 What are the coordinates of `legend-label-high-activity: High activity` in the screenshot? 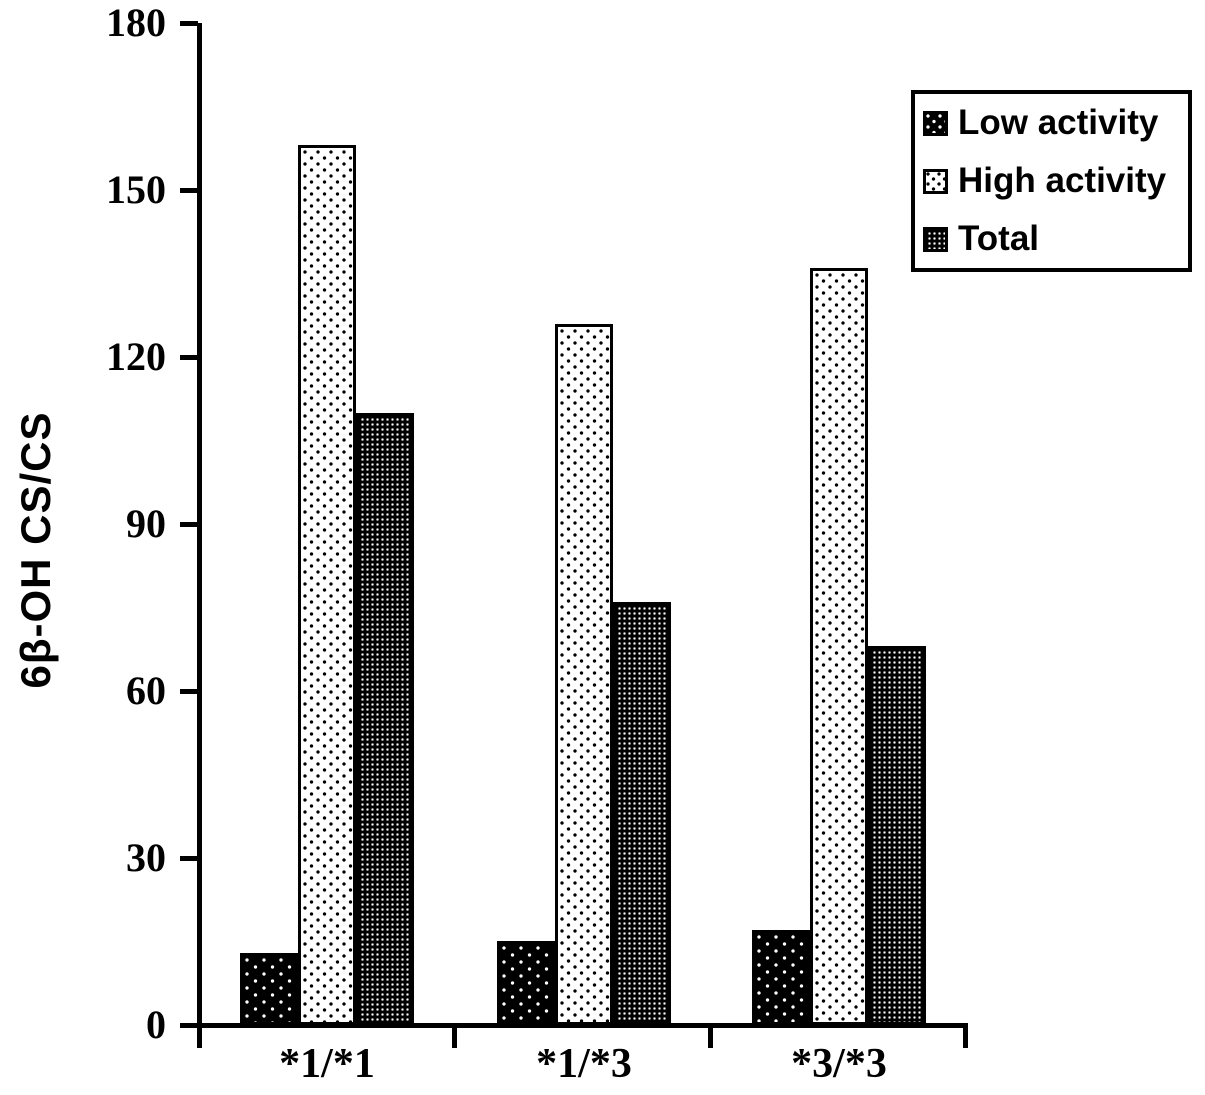 It's located at (1062, 180).